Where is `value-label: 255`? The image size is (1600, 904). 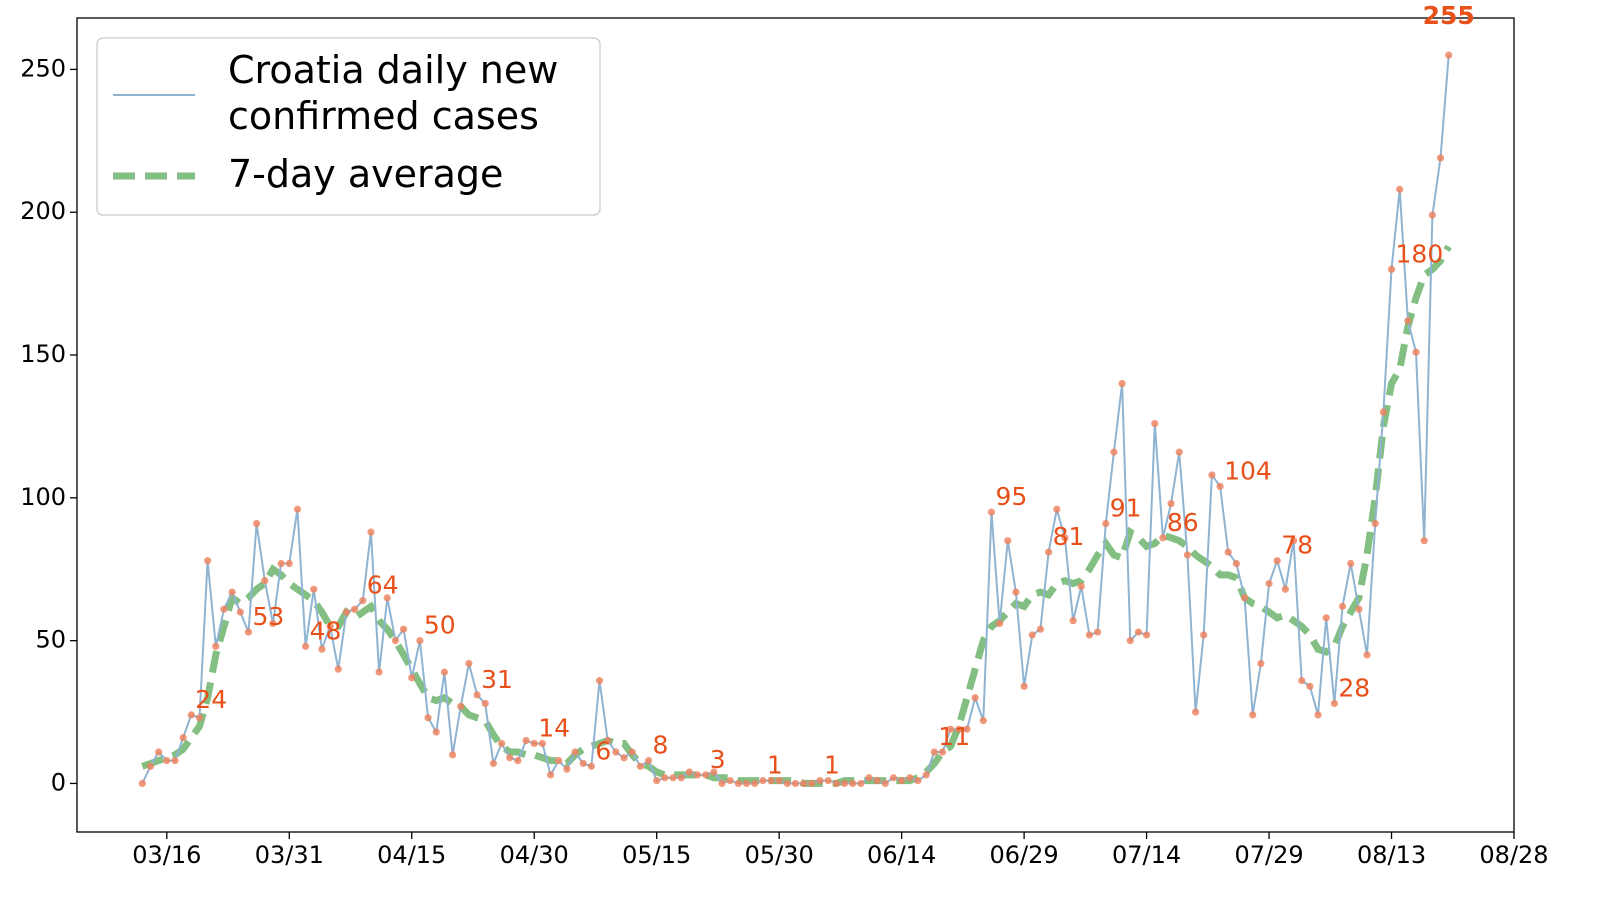
value-label: 255 is located at coordinates (1449, 15).